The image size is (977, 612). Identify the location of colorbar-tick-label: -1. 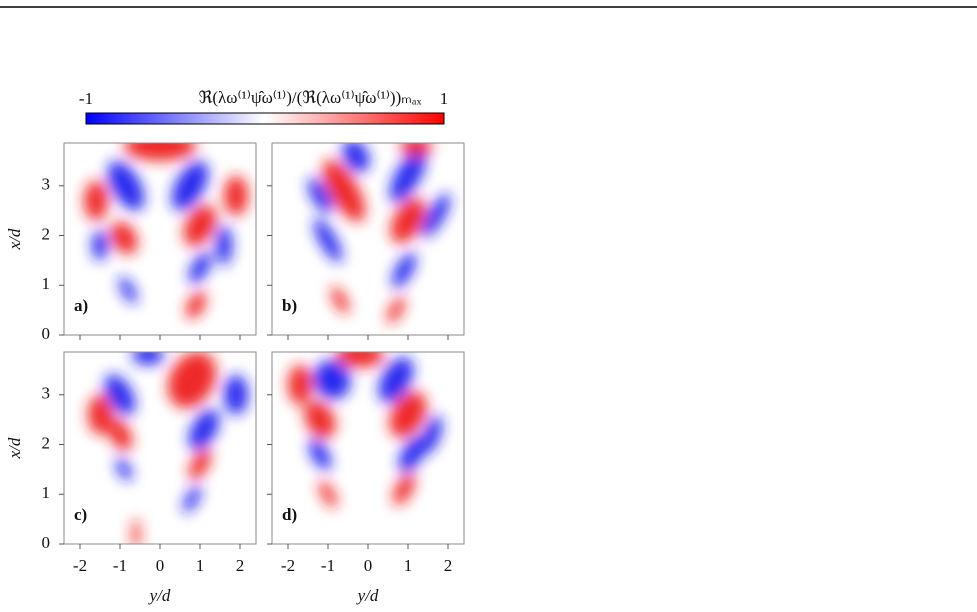
(86, 98).